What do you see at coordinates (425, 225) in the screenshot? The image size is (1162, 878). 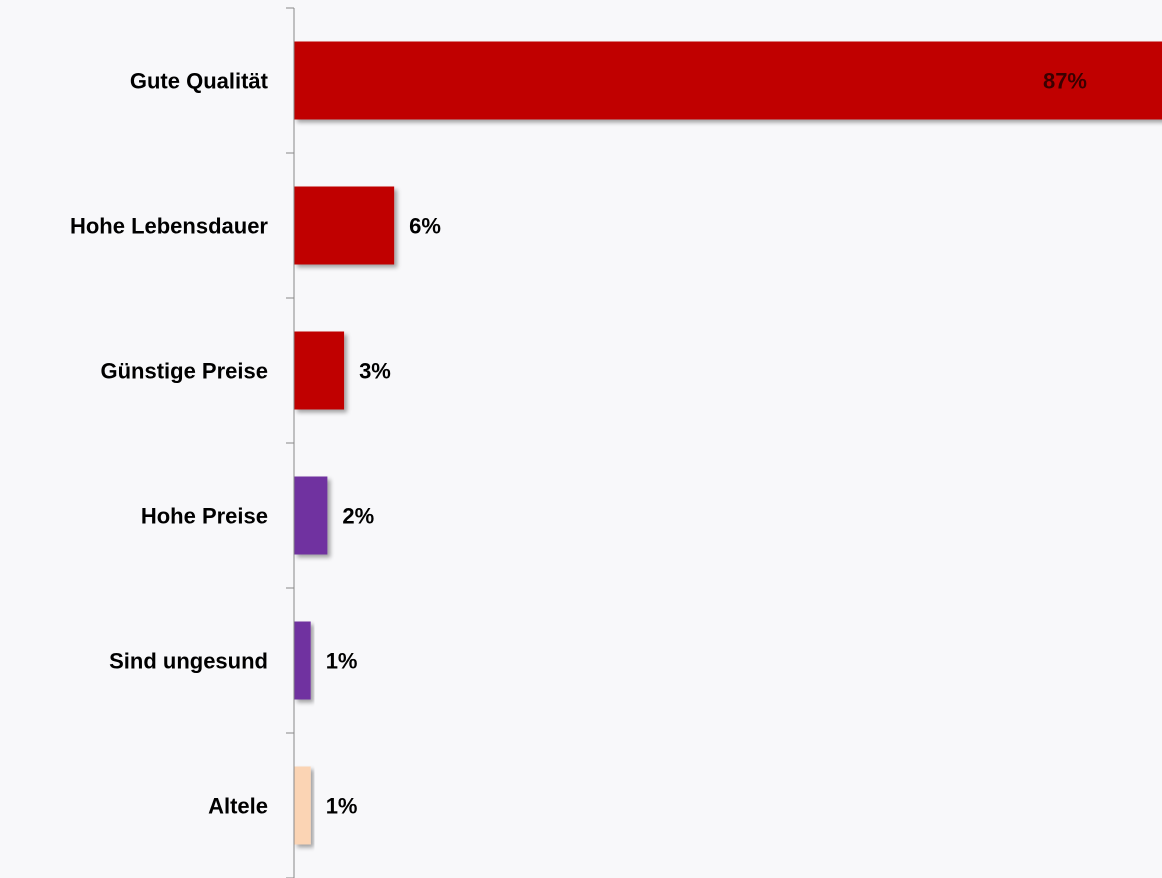 I see `data-label: 6%` at bounding box center [425, 225].